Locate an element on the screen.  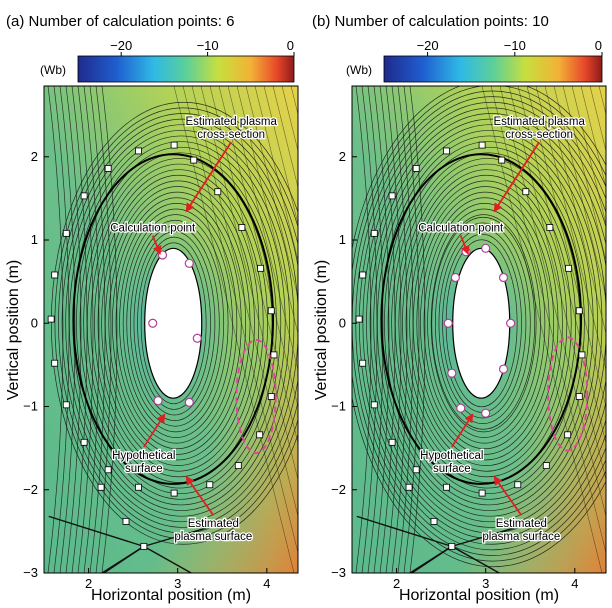
panel-a-annotation: Calculation point is located at coordinates (153, 238).